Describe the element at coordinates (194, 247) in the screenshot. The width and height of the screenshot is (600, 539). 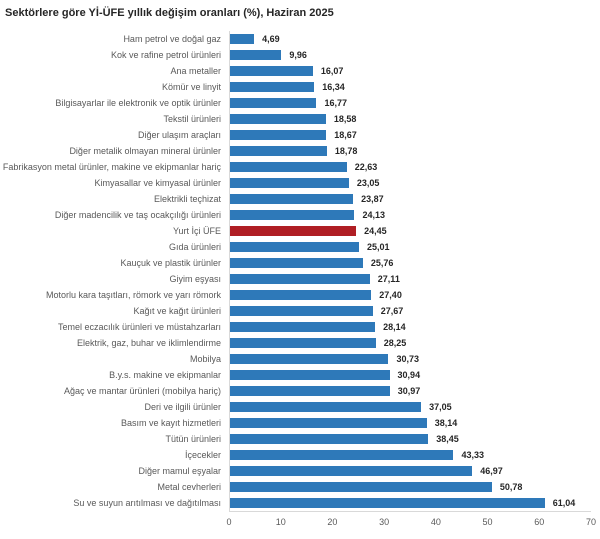
I see `bar-label: Gıda ürünleri` at that location.